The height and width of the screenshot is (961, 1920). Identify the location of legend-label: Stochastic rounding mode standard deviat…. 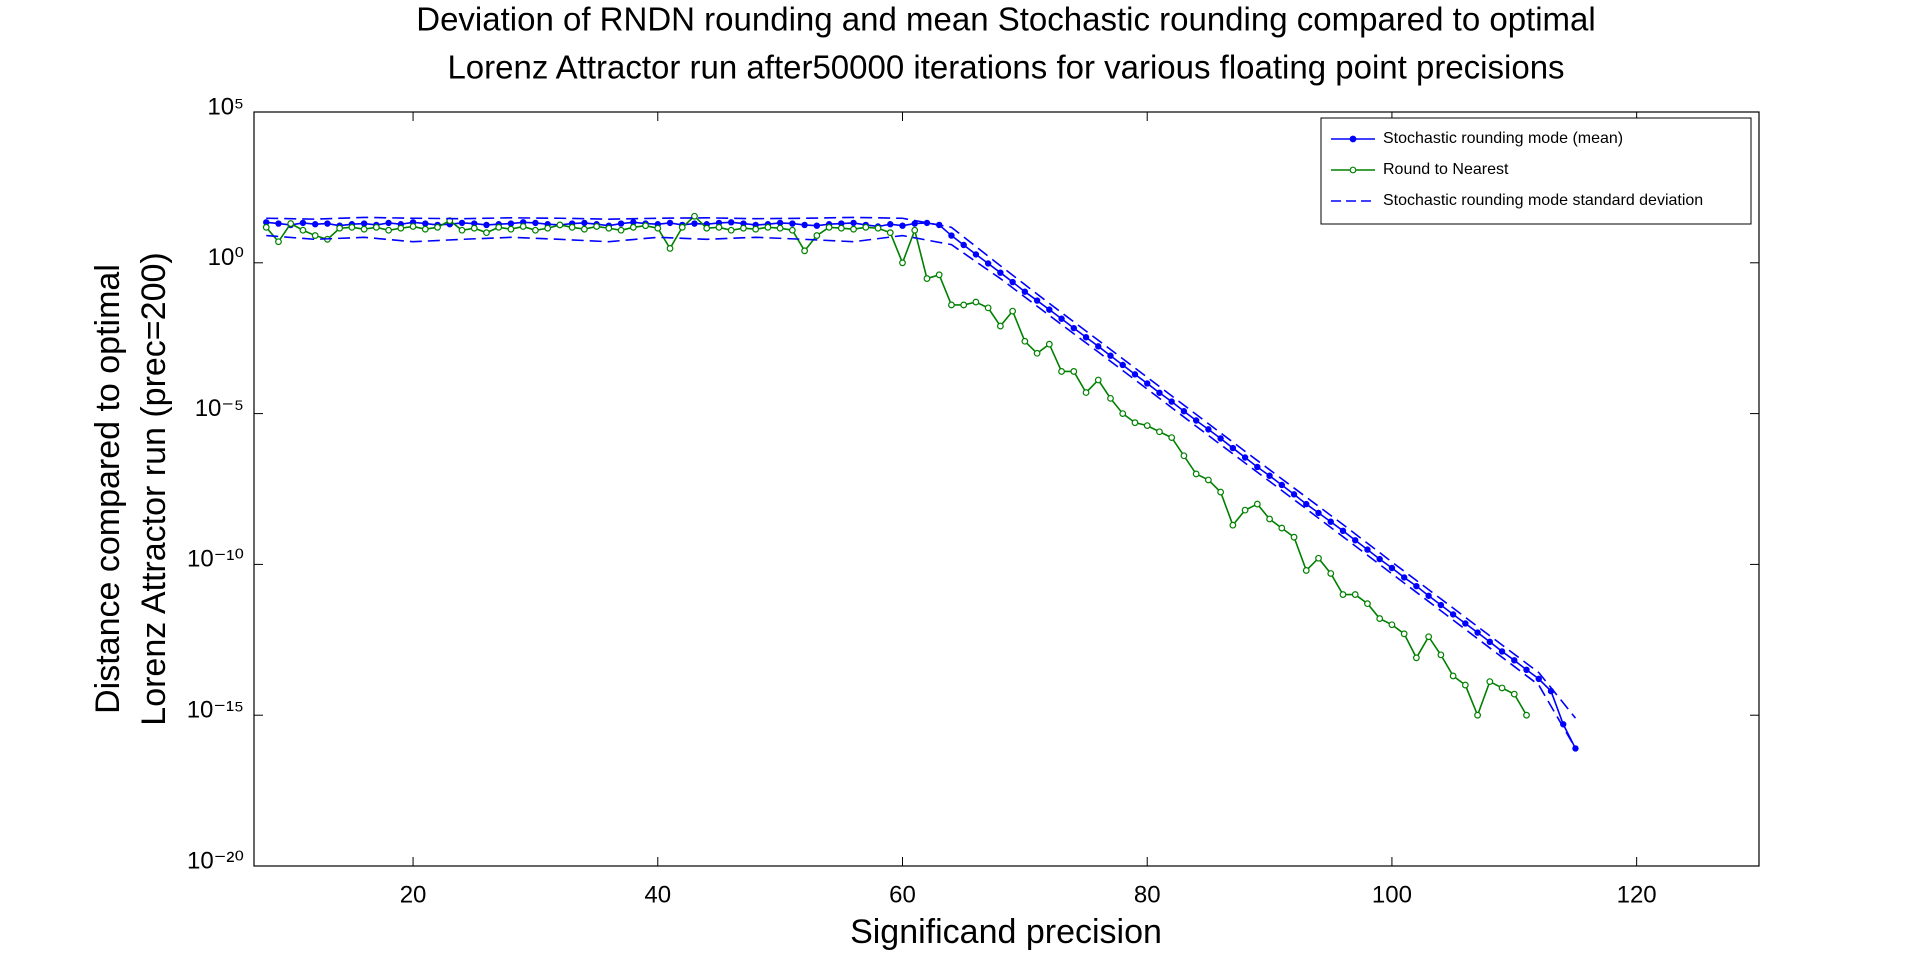
(1543, 200).